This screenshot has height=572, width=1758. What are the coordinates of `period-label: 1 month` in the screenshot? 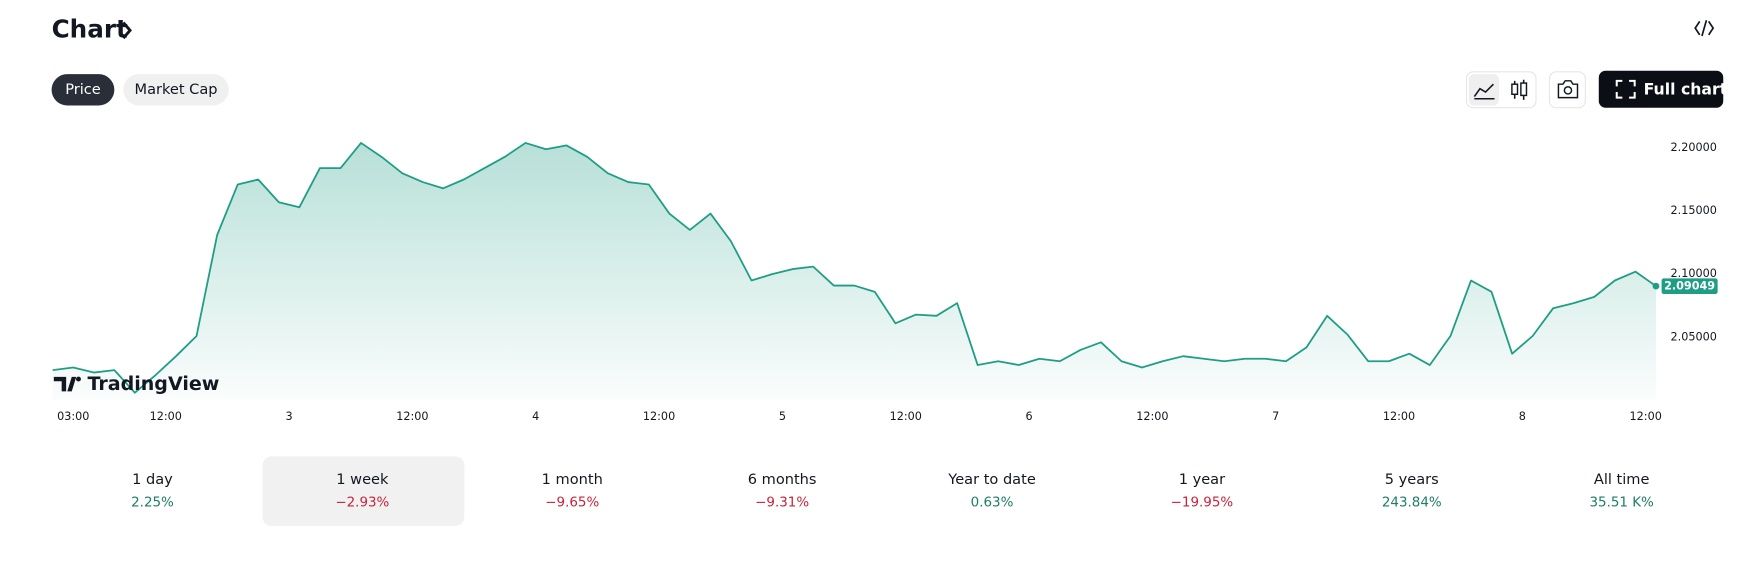 It's located at (572, 479).